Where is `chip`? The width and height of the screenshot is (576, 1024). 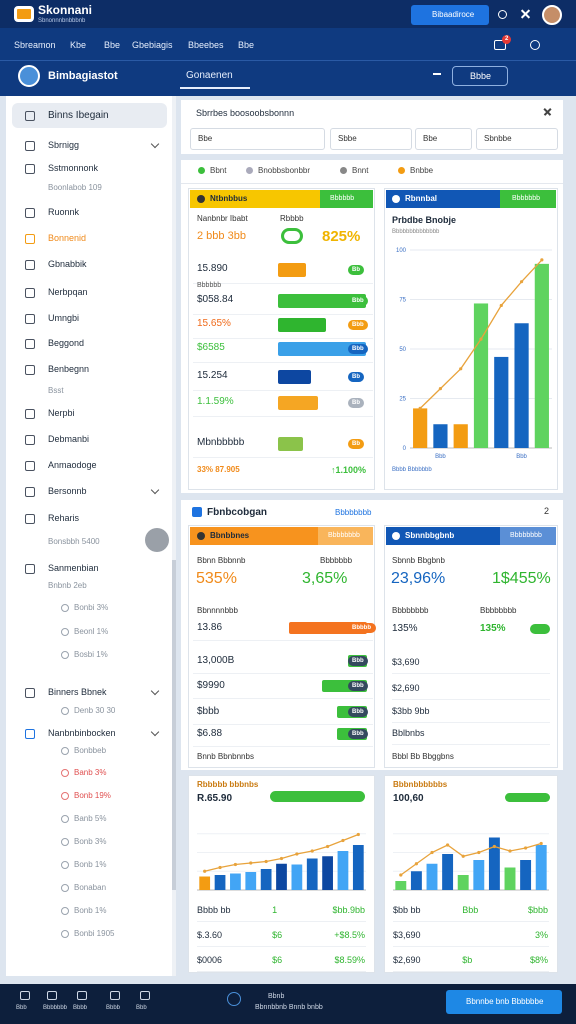 chip is located at coordinates (345, 536).